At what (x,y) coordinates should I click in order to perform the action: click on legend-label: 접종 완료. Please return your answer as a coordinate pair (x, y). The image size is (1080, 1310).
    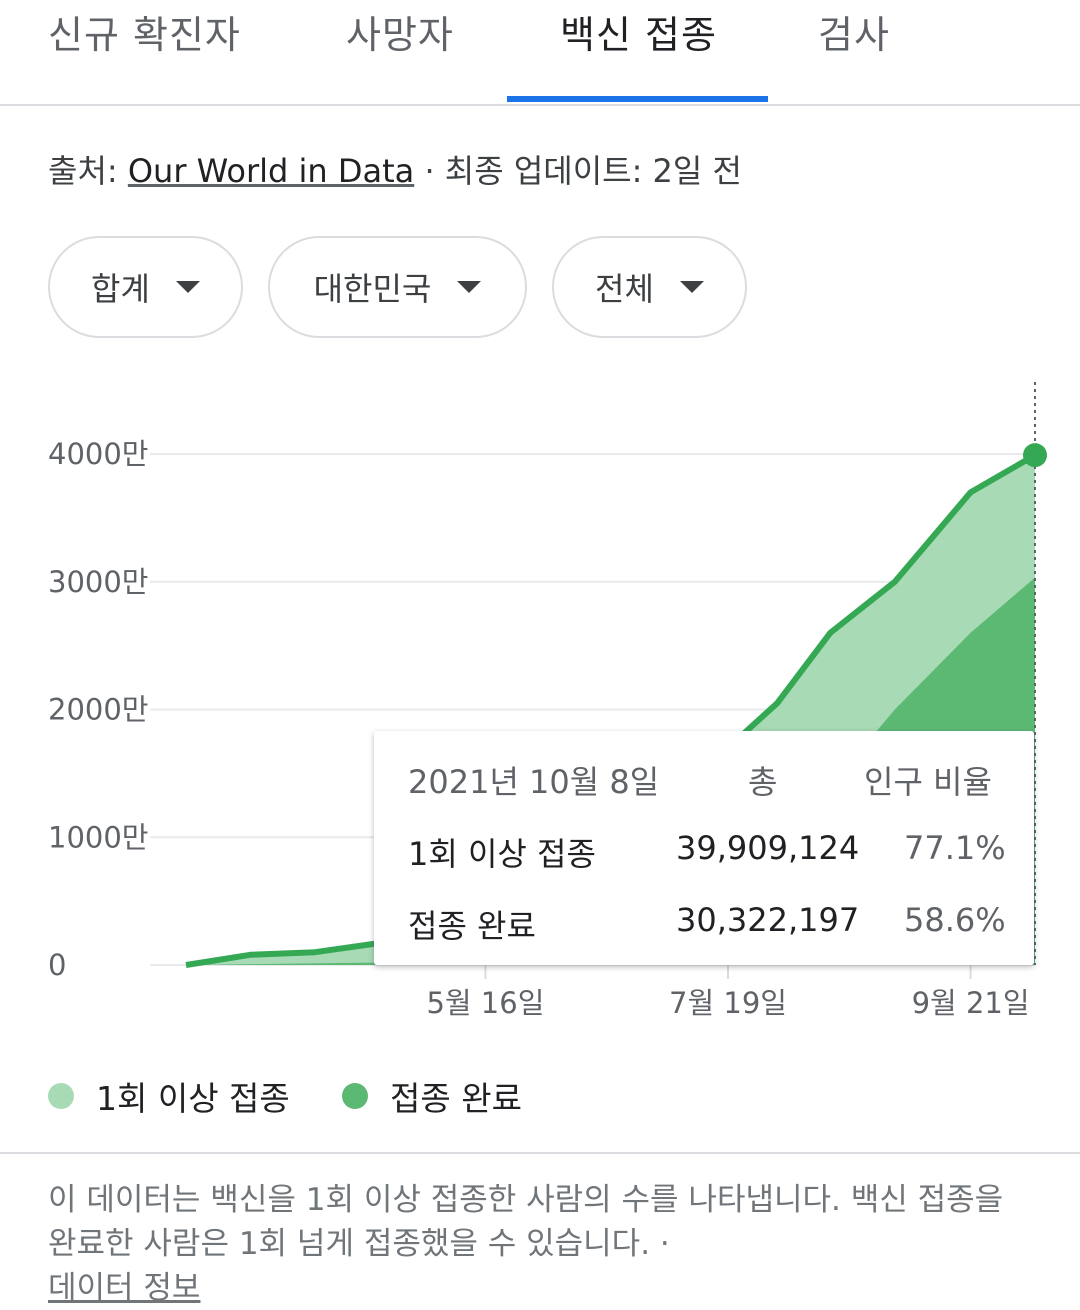
    Looking at the image, I should click on (456, 1098).